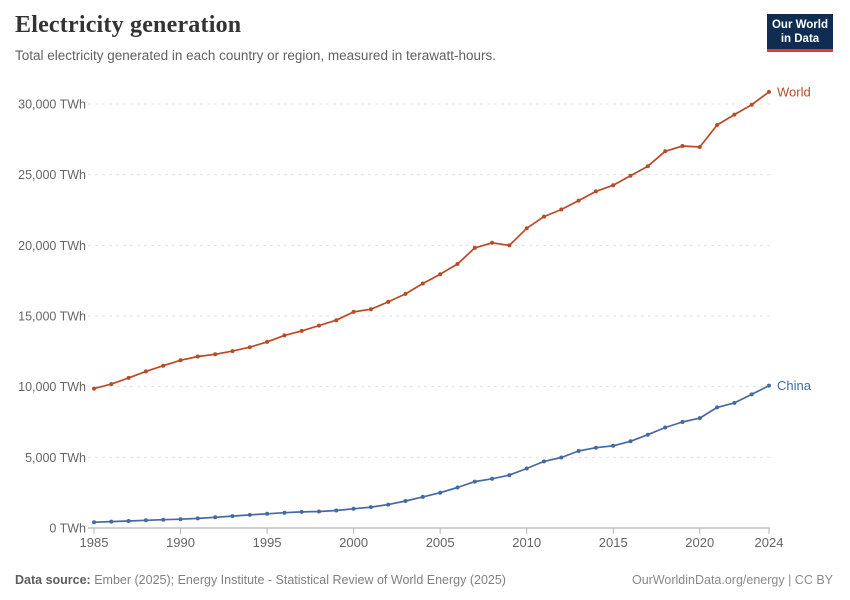 The image size is (850, 600). Describe the element at coordinates (55, 458) in the screenshot. I see `y-axis-label: 5,000 TWh` at that location.